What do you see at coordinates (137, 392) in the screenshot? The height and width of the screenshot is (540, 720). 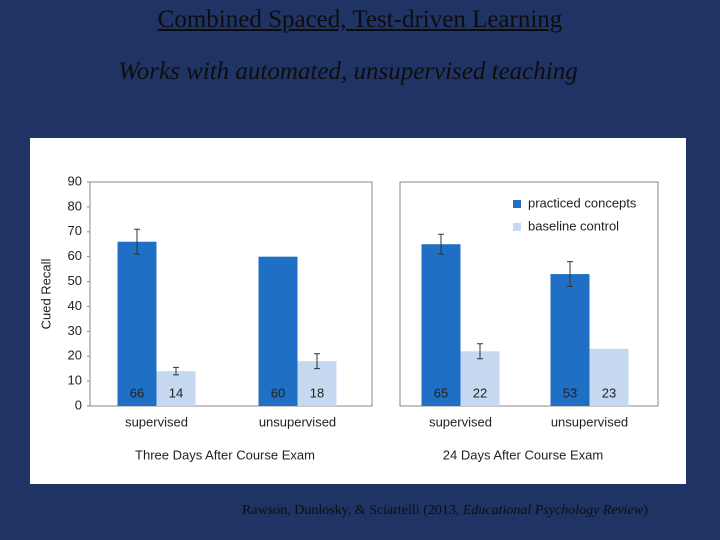 I see `data-label: 66` at bounding box center [137, 392].